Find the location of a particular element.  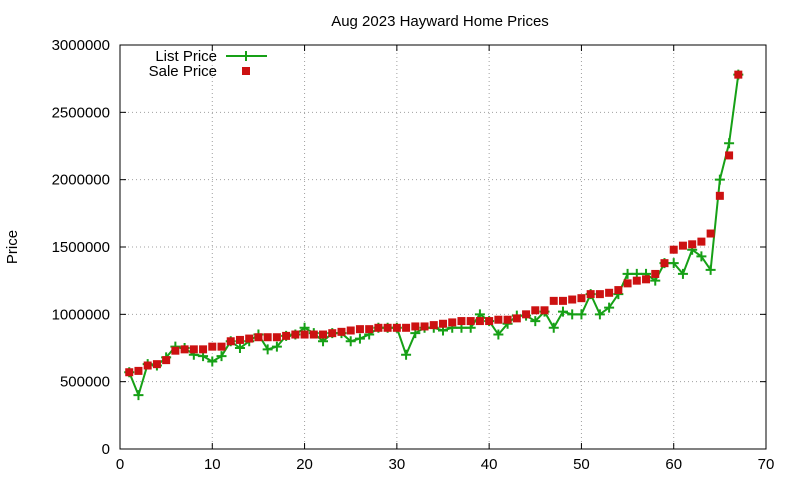

y-tick-label: 1000000 is located at coordinates (81, 314).